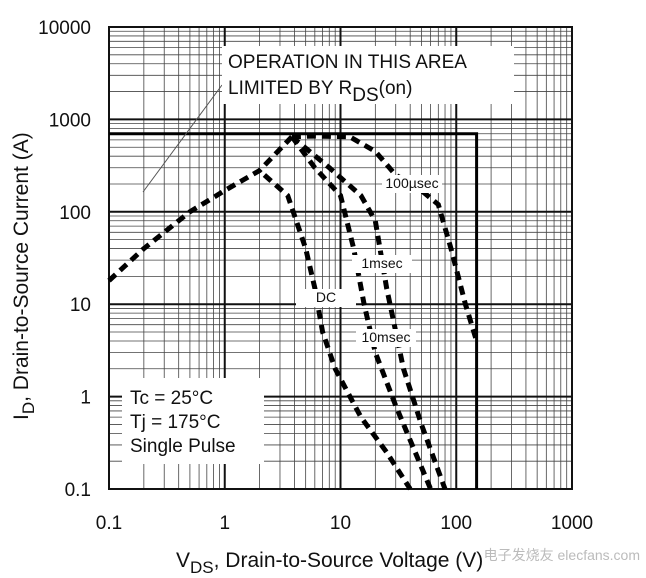 This screenshot has width=646, height=578. I want to click on x-tick-label: 10, so click(340, 523).